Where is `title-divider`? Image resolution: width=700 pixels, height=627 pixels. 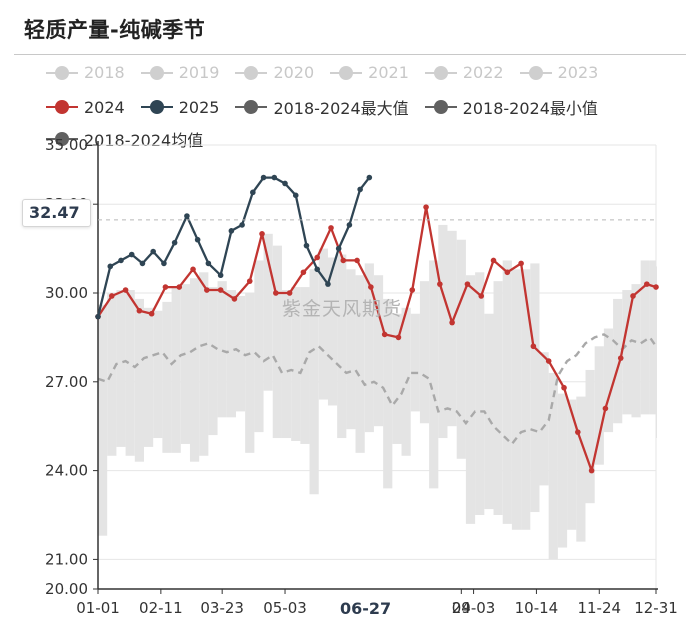 title-divider is located at coordinates (350, 54).